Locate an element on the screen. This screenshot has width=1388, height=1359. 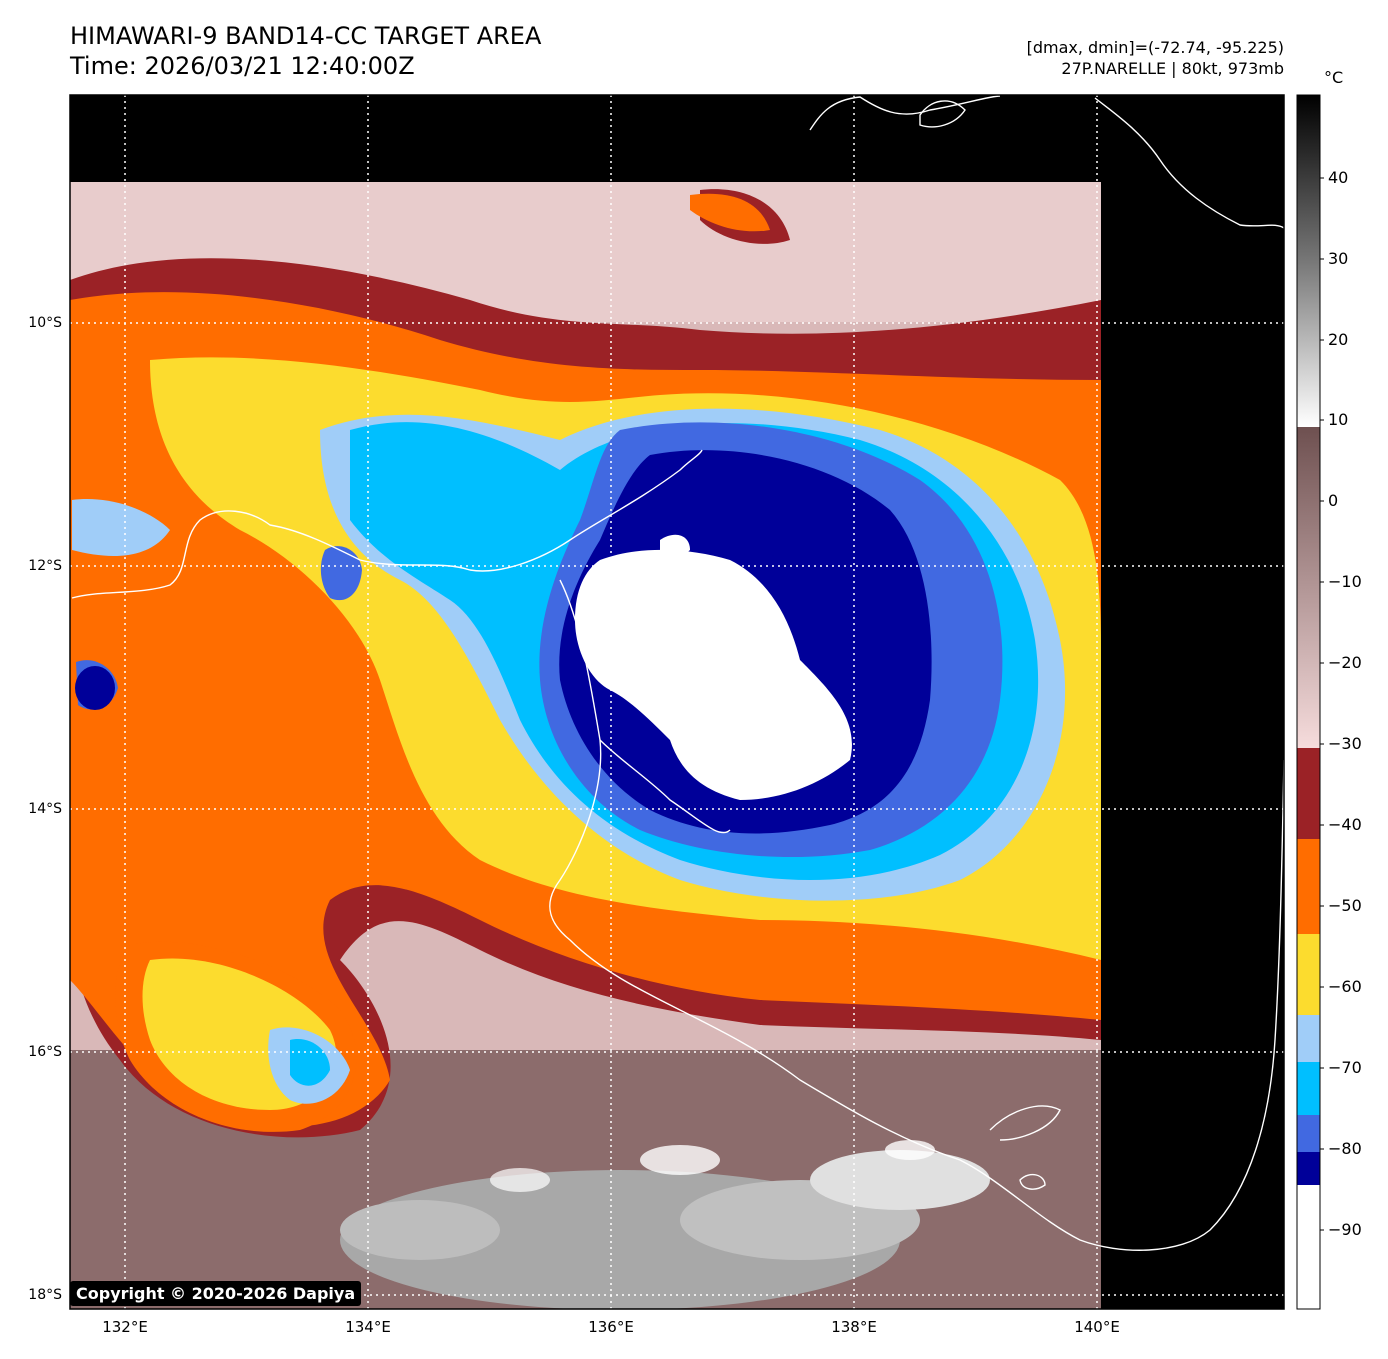
colorbar-tick: −70 is located at coordinates (1345, 1067).